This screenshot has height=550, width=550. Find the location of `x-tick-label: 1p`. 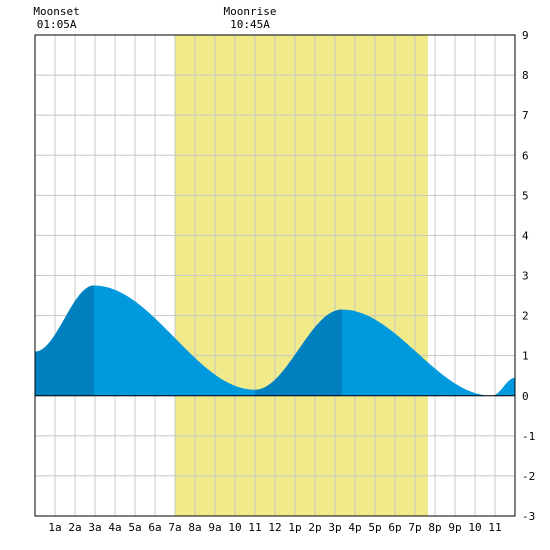

x-tick-label: 1p is located at coordinates (294, 527).